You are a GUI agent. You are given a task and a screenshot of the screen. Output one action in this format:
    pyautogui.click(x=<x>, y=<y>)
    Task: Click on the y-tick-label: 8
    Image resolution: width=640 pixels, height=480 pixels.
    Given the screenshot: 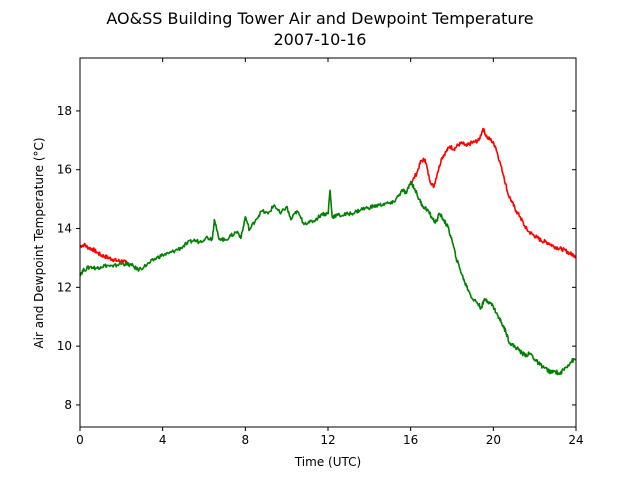 What is the action you would take?
    pyautogui.click(x=68, y=405)
    